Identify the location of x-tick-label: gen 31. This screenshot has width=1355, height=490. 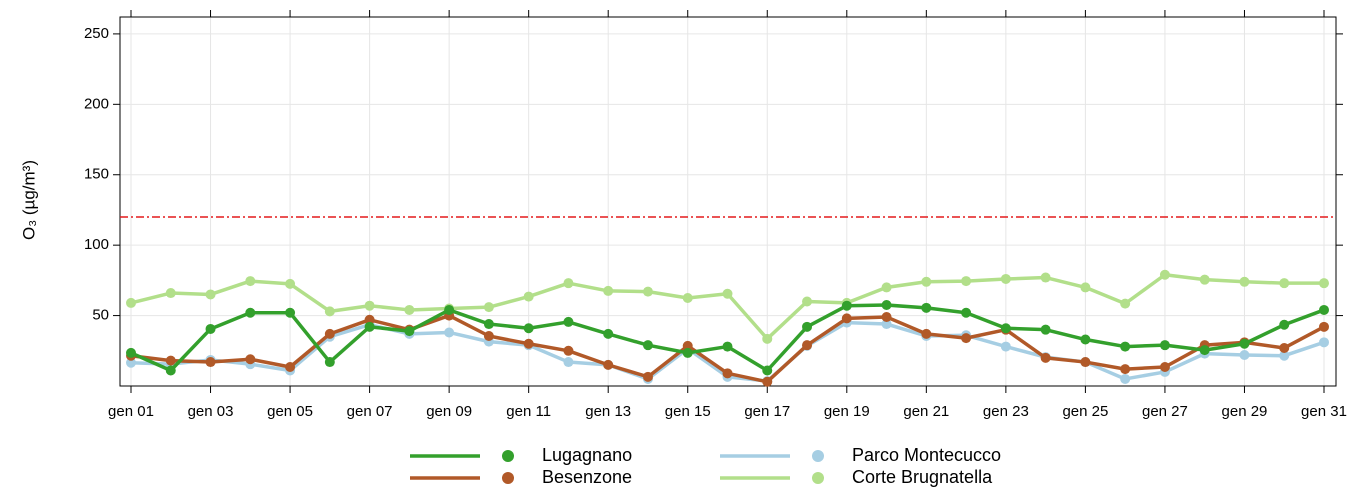
(1324, 411).